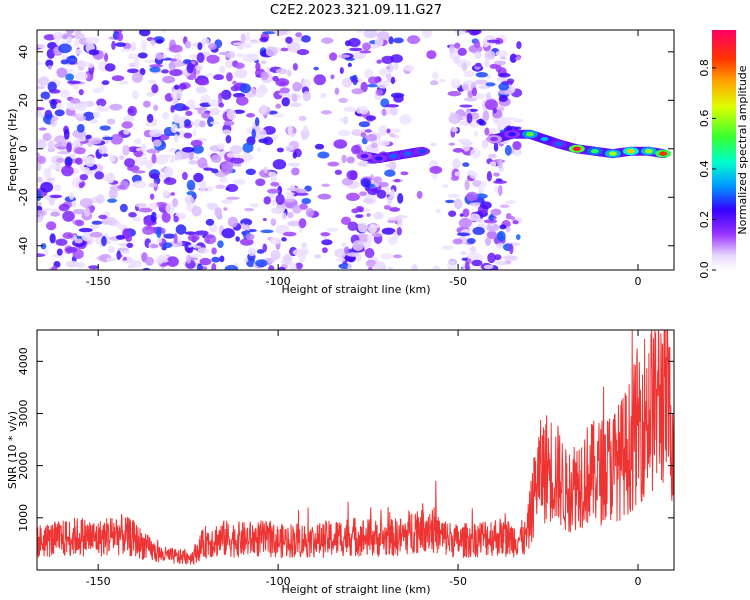  Describe the element at coordinates (23, 52) in the screenshot. I see `spectrogram-ytick-label: 40` at that location.